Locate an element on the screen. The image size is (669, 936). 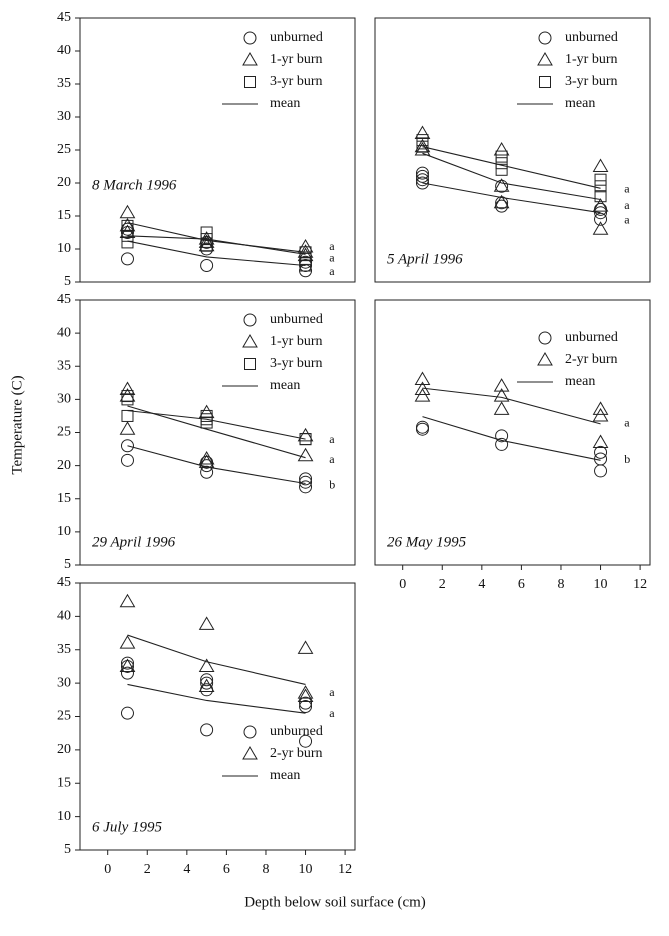
y-tick-label: 35 is located at coordinates (64, 365).